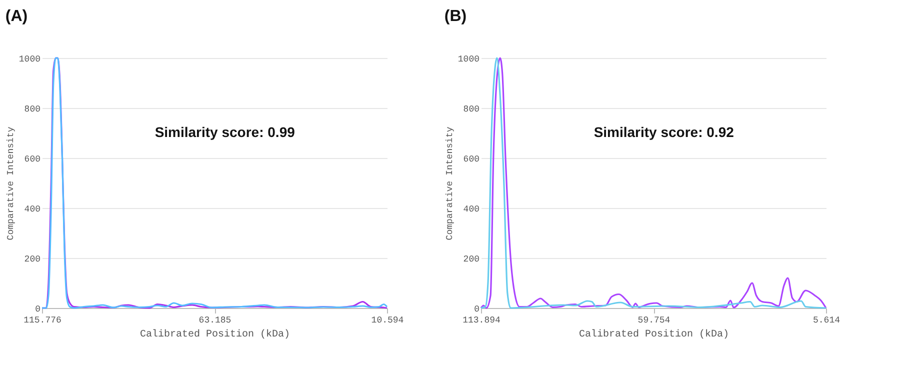  Describe the element at coordinates (43, 321) in the screenshot. I see `x-tick-label: 115.776` at that location.